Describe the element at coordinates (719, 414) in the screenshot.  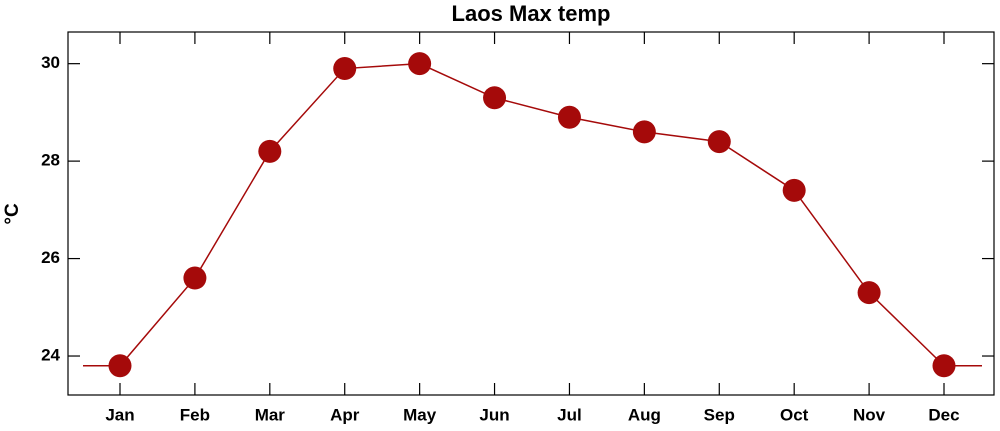
I see `x-tick-label: Sep` at that location.